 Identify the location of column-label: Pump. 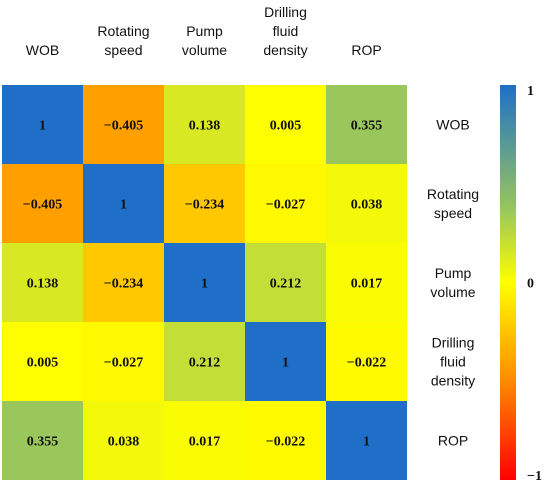
(204, 31).